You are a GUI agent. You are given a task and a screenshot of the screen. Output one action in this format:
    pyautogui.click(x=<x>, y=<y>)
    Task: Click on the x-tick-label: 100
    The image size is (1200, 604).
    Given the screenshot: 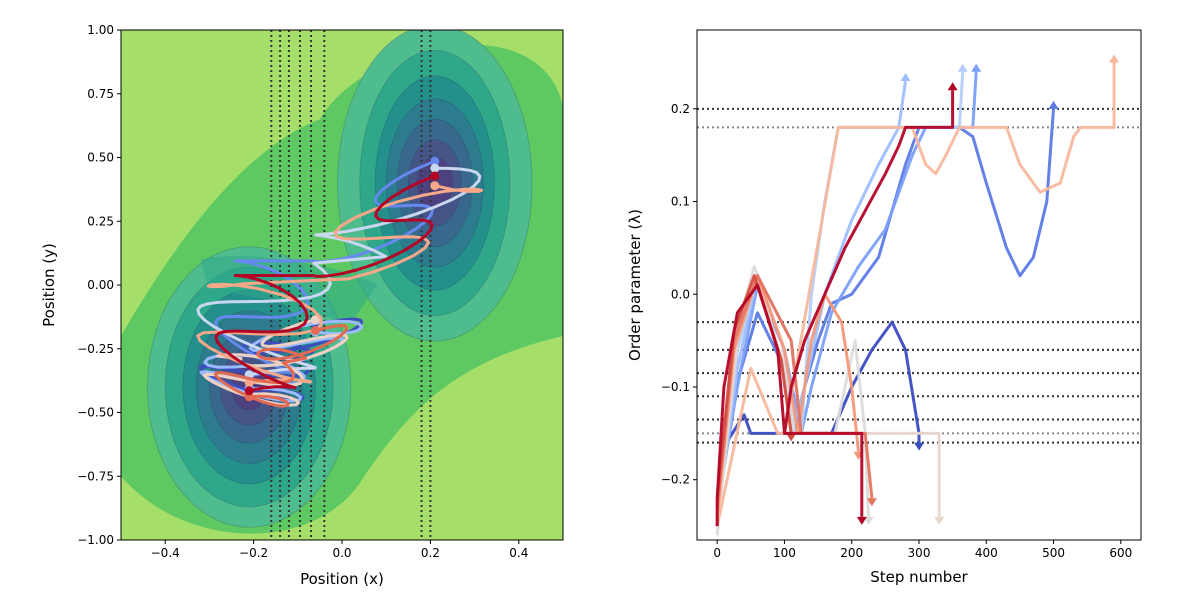 What is the action you would take?
    pyautogui.click(x=784, y=553)
    